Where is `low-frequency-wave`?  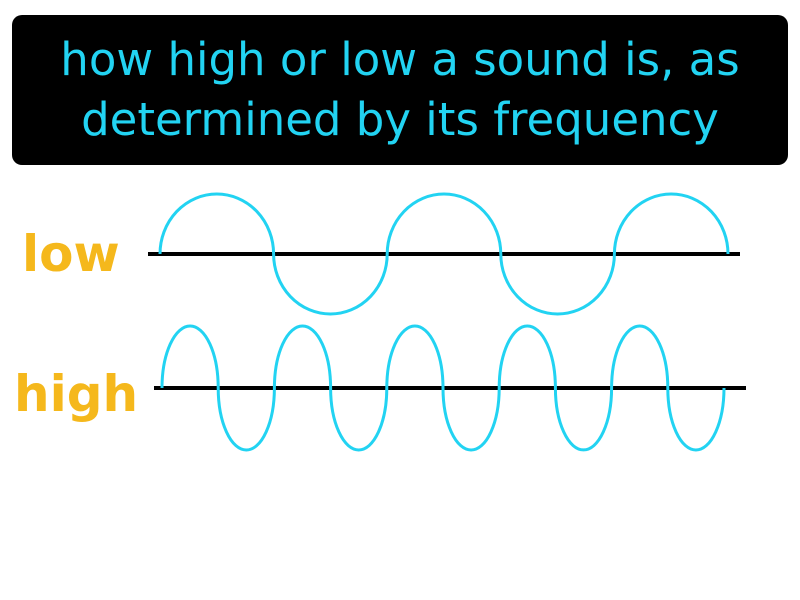
low-frequency-wave is located at coordinates (444, 254).